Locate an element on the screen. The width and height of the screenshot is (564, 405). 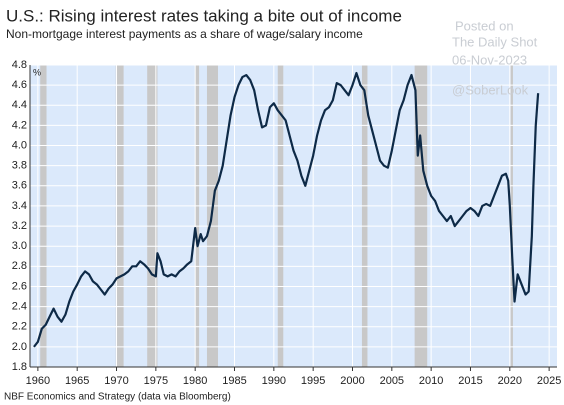
x-tick-label: 1965 is located at coordinates (77, 381).